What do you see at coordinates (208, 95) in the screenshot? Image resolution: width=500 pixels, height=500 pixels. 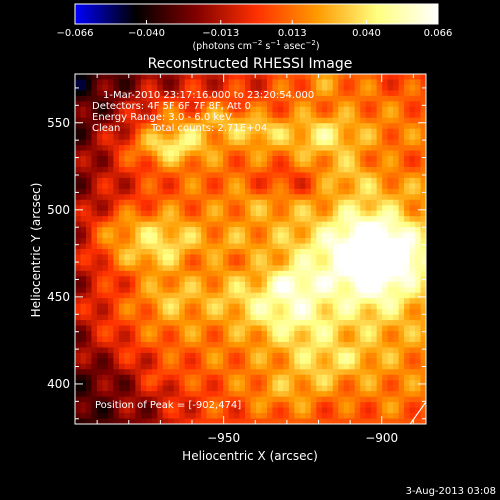 I see `annotation-time-range: 1-Mar-2010 23:17:16.000 to 23:20:54.000` at bounding box center [208, 95].